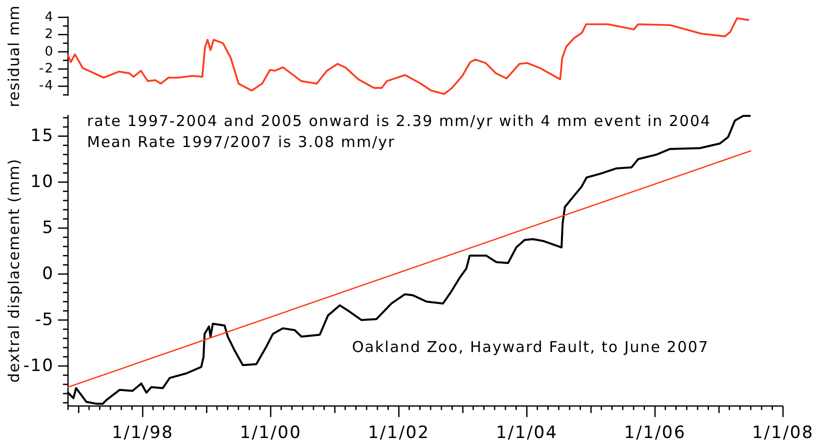 This screenshot has height=442, width=815. What do you see at coordinates (408, 56) in the screenshot?
I see `line-series` at bounding box center [408, 56].